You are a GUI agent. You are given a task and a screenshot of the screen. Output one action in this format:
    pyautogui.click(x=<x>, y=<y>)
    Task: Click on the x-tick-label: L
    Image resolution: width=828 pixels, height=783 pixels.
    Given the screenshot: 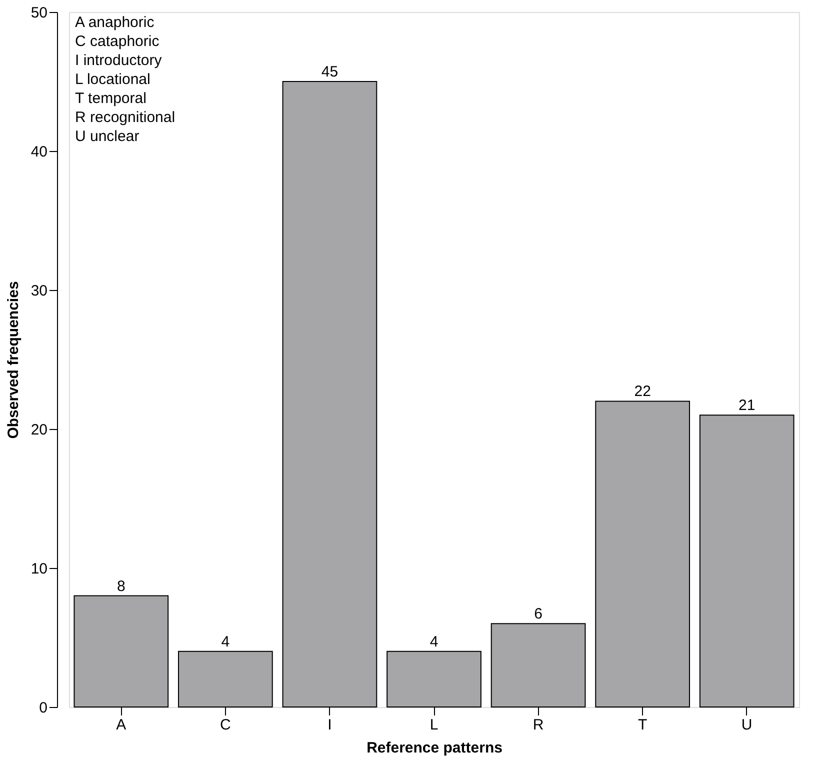 What is the action you would take?
    pyautogui.click(x=434, y=725)
    